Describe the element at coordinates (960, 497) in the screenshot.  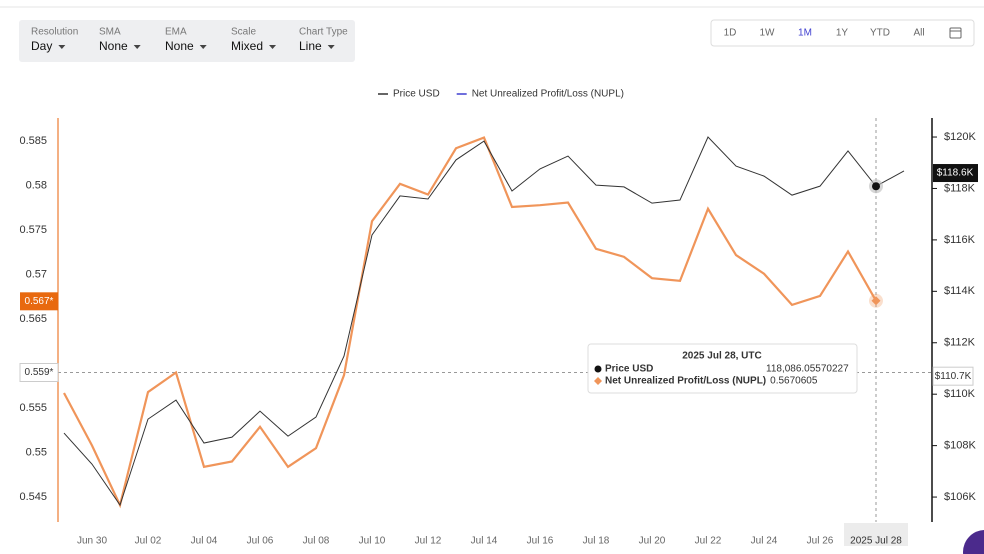
I see `y2-tick-label: $106K` at that location.